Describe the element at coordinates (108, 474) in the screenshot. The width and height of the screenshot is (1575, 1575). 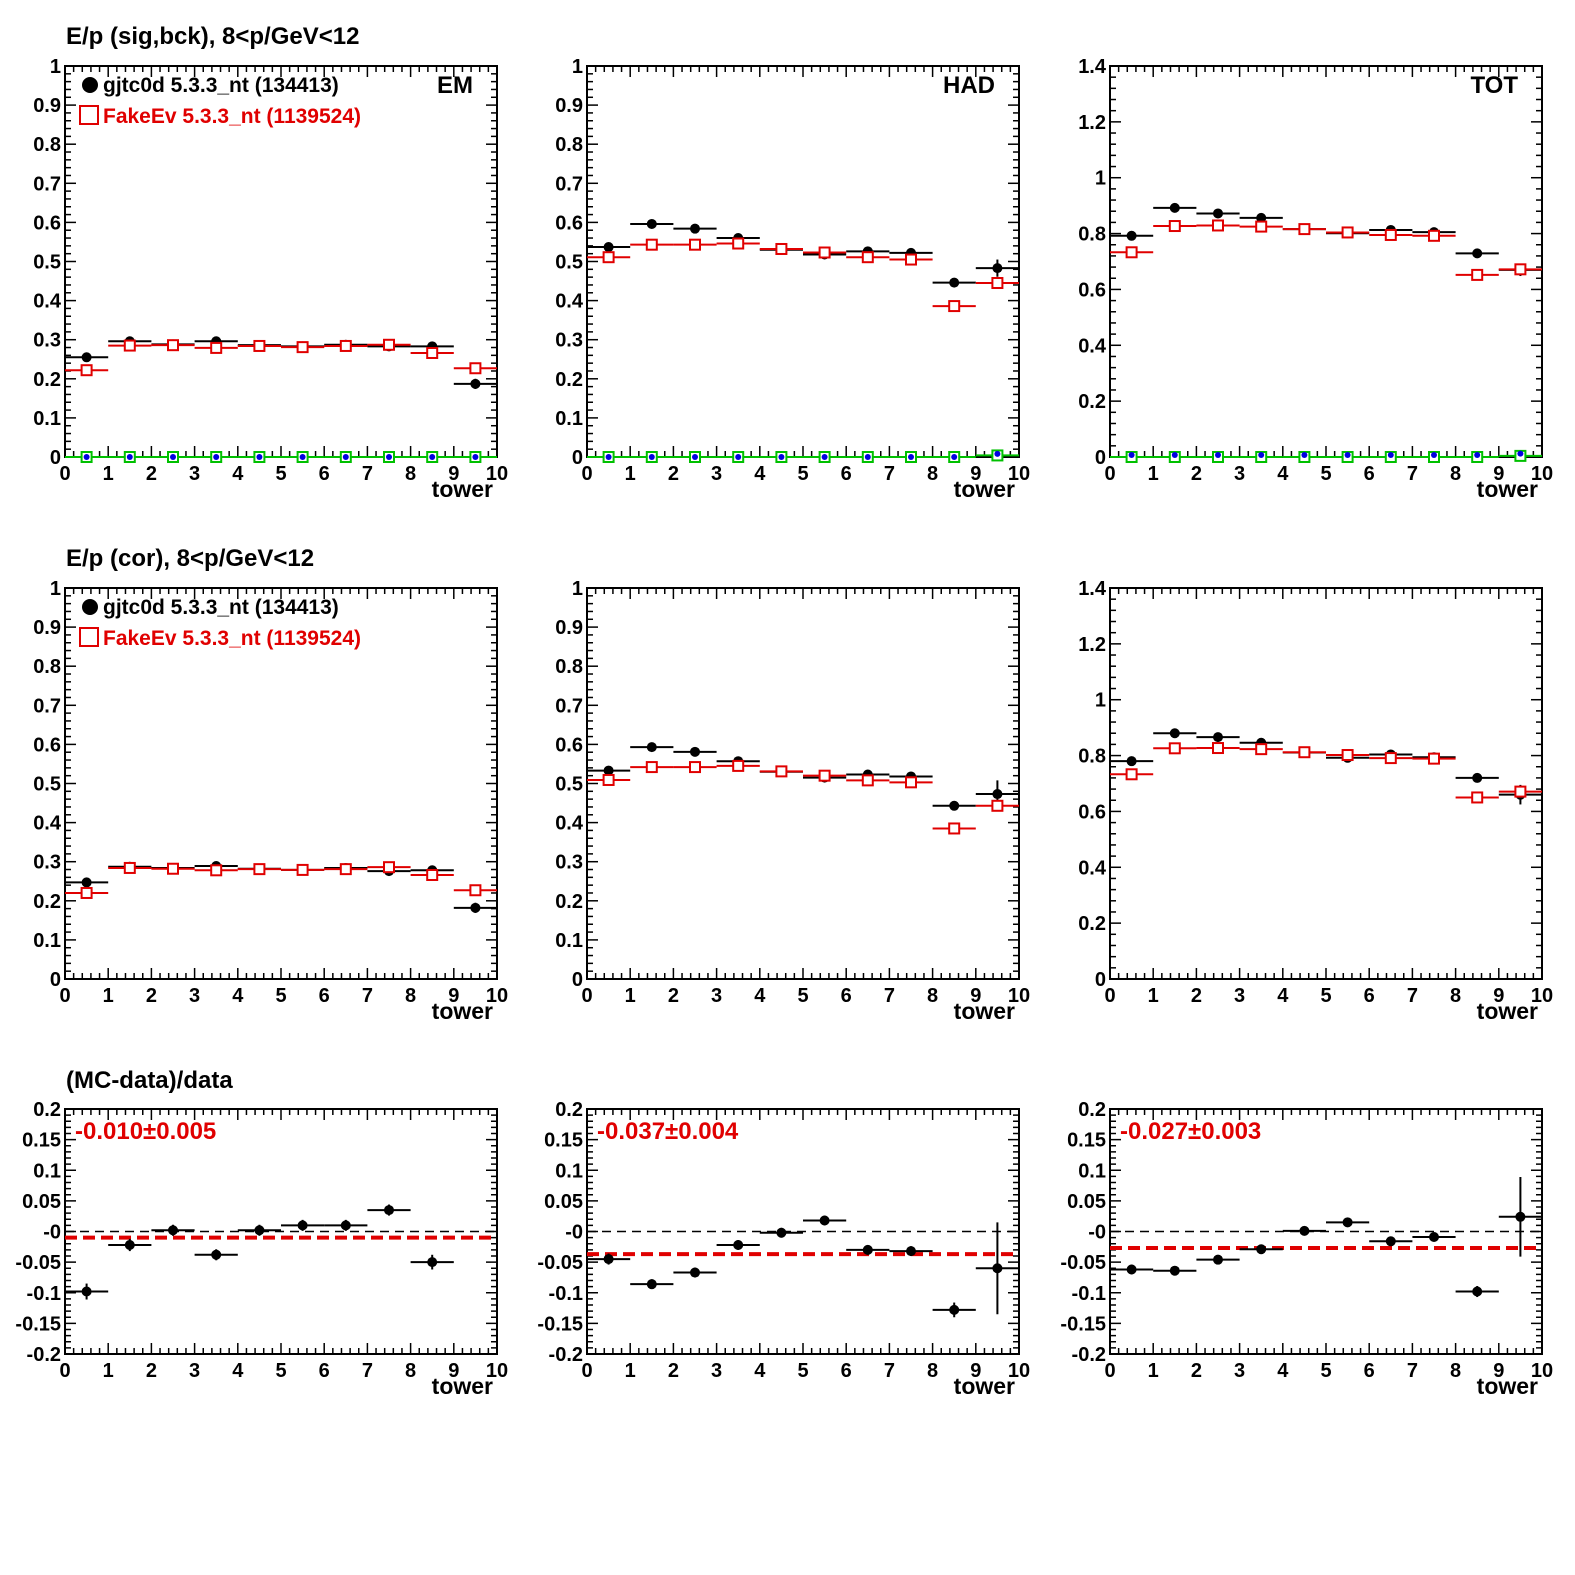
I see `x-tick-label: 1` at that location.